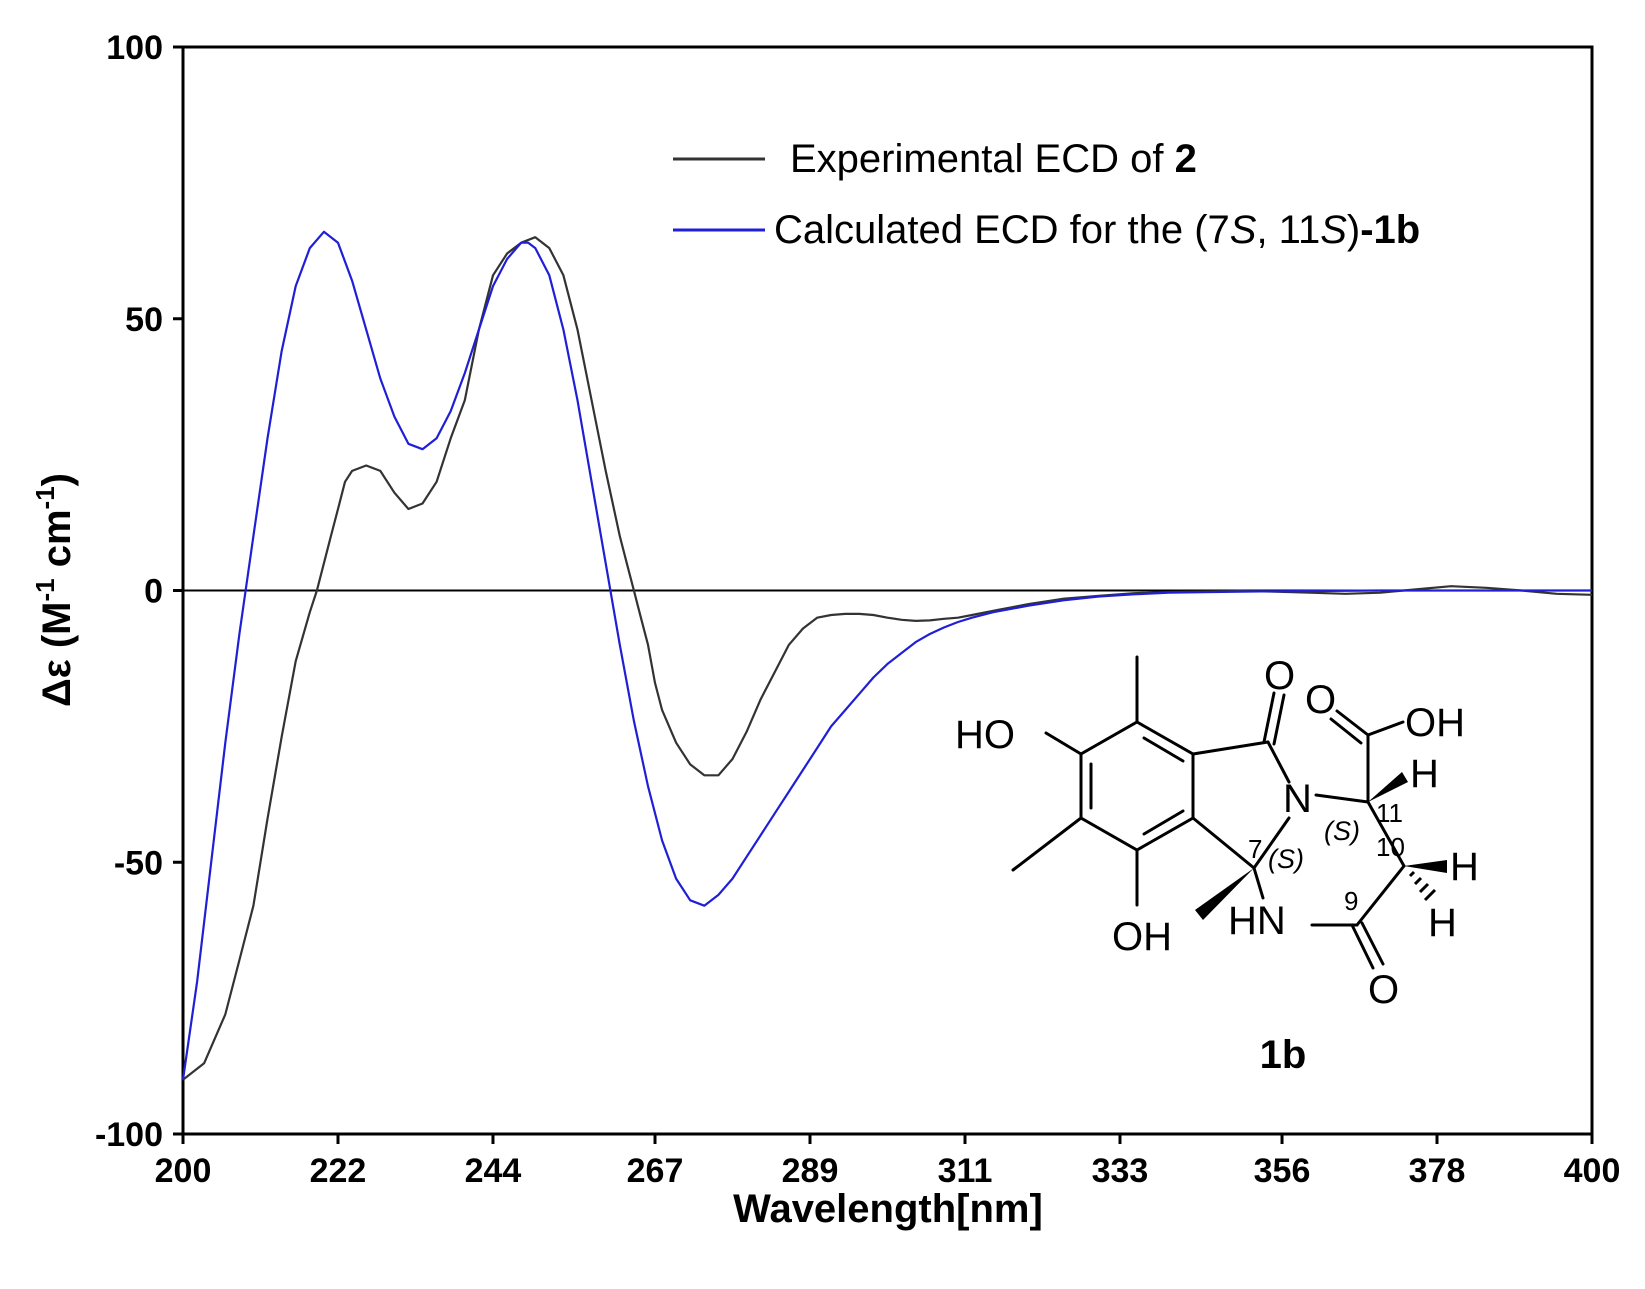 This screenshot has width=1645, height=1289. What do you see at coordinates (183, 1171) in the screenshot?
I see `x-tick-label: 200` at bounding box center [183, 1171].